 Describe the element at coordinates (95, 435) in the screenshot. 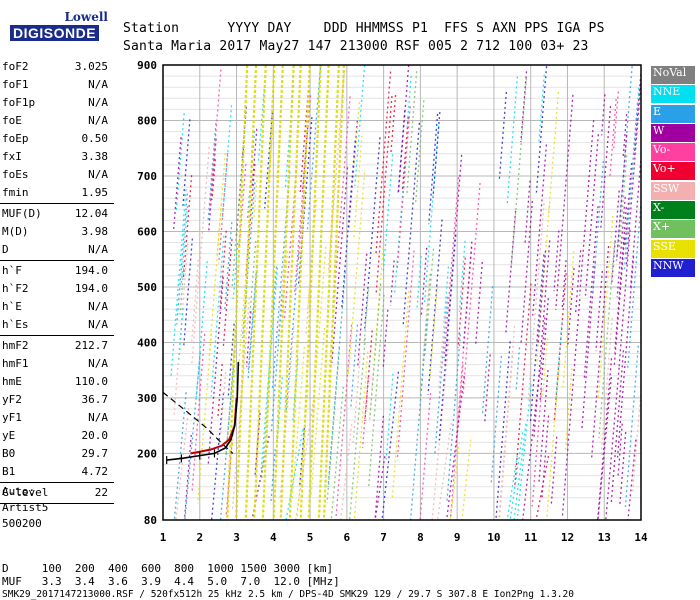

I see `param-value: 20.0` at that location.